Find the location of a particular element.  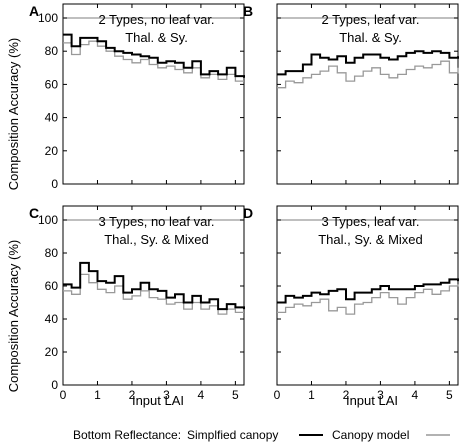

y-axis-label-bottom: Composition Accuracy (%) is located at coordinates (13, 316).